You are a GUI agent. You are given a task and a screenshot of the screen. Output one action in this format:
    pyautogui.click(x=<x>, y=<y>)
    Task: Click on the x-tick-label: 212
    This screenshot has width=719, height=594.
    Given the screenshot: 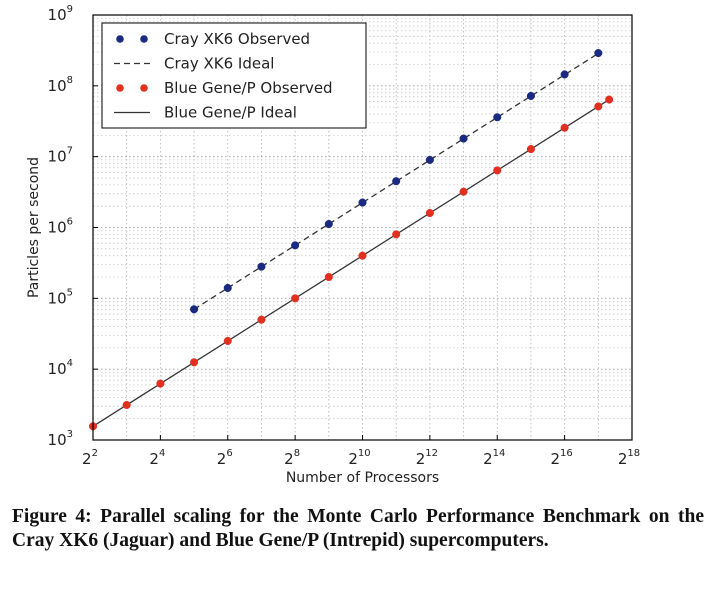 What is the action you would take?
    pyautogui.click(x=427, y=458)
    